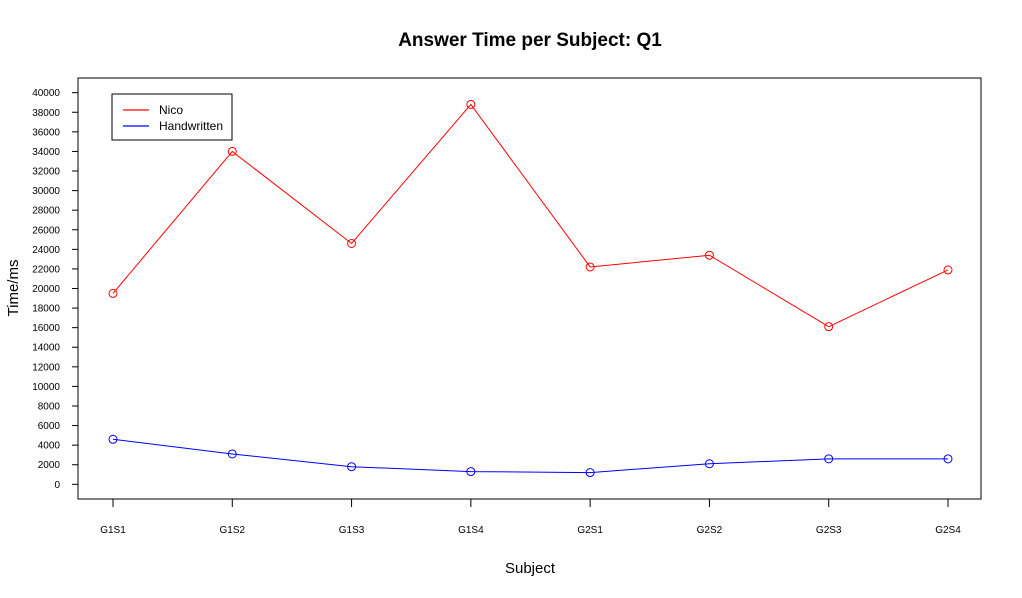 This screenshot has width=1022, height=598. I want to click on series-line, so click(530, 456).